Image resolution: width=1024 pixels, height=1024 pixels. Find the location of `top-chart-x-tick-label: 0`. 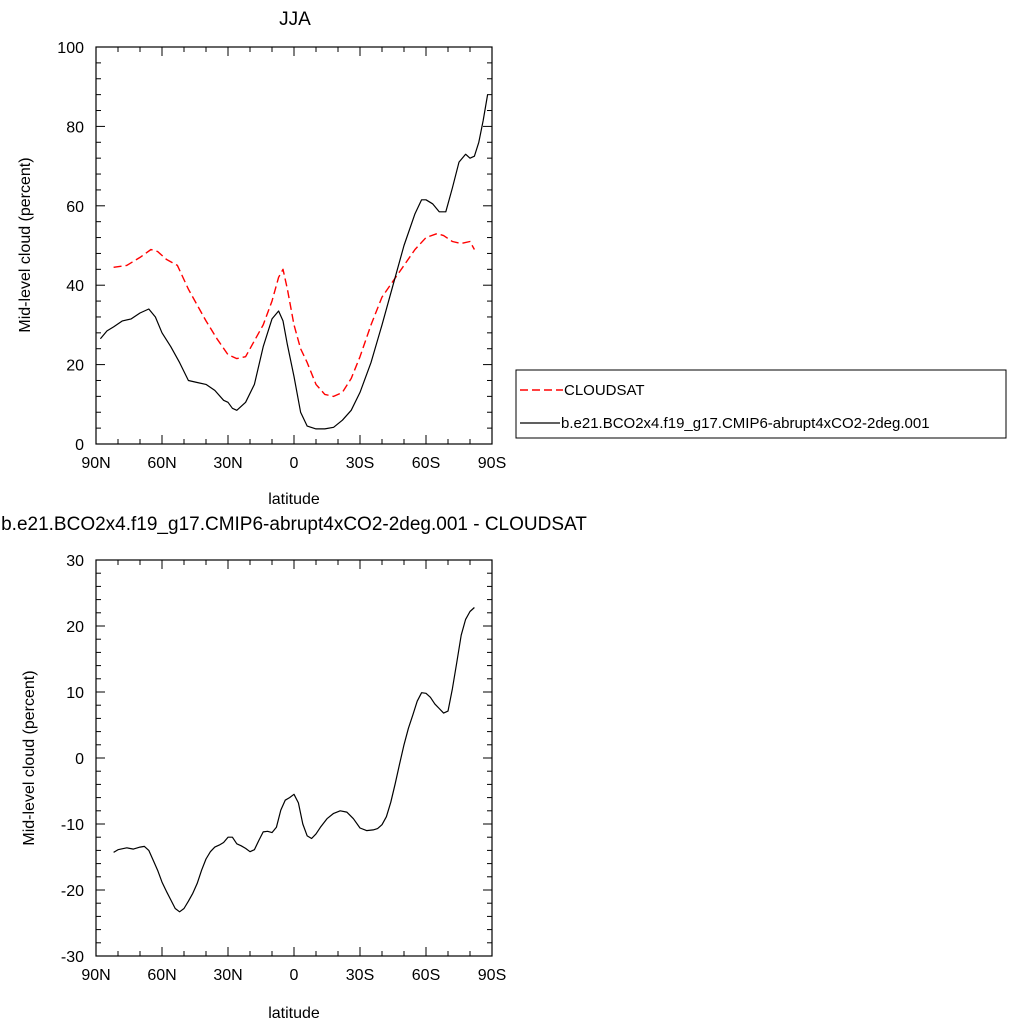

top-chart-x-tick-label: 0 is located at coordinates (294, 463).